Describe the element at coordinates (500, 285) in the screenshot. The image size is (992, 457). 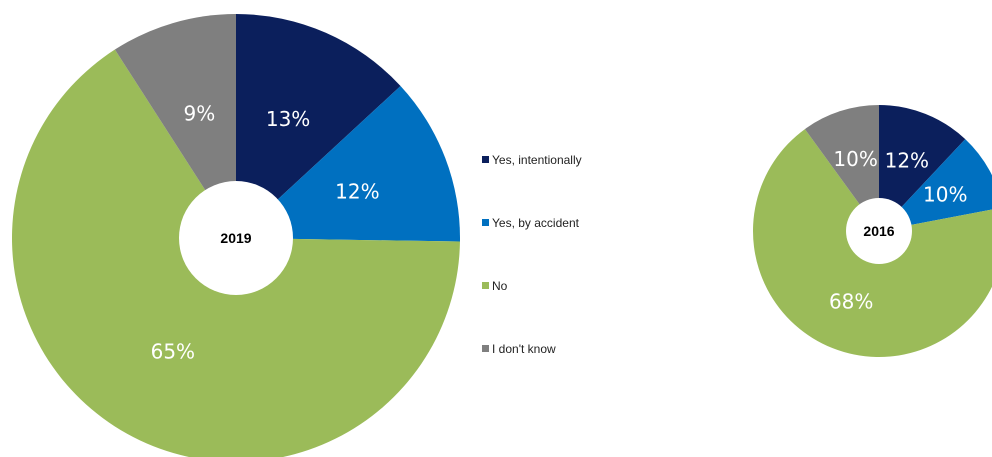
I see `legend-label: No` at that location.